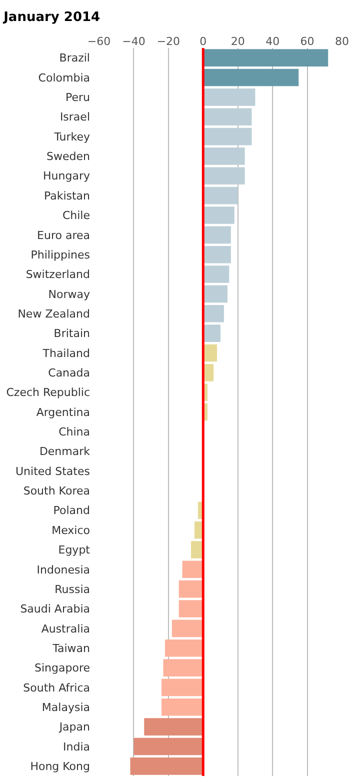 The width and height of the screenshot is (360, 782). I want to click on y-tick-label: Indonesia, so click(63, 569).